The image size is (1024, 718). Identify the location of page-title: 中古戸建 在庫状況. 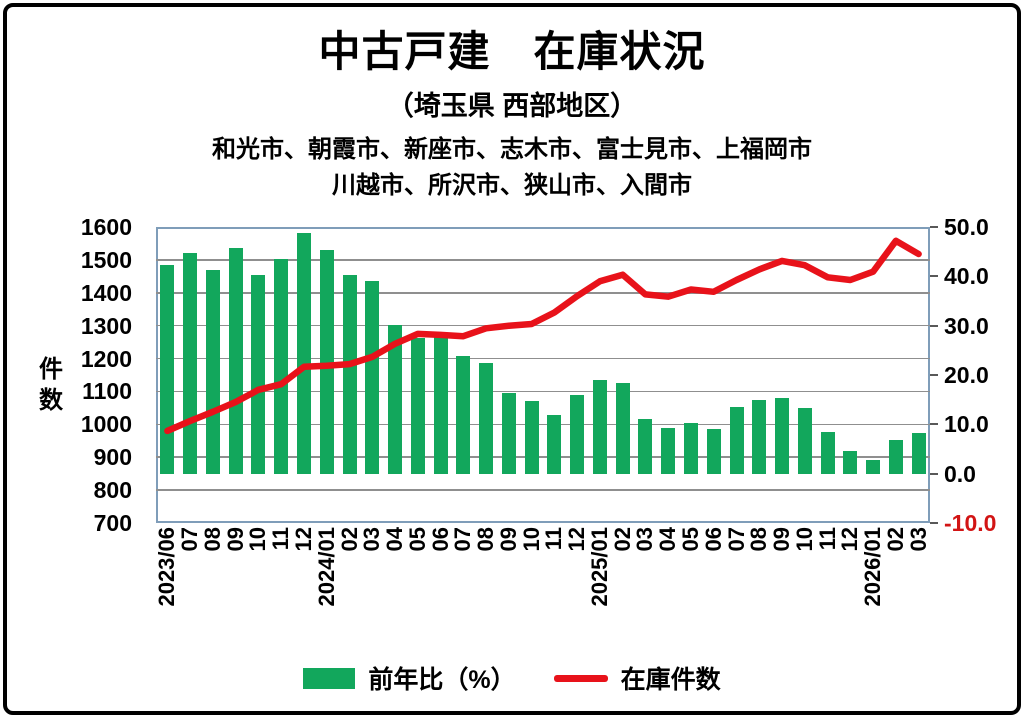
(512, 51).